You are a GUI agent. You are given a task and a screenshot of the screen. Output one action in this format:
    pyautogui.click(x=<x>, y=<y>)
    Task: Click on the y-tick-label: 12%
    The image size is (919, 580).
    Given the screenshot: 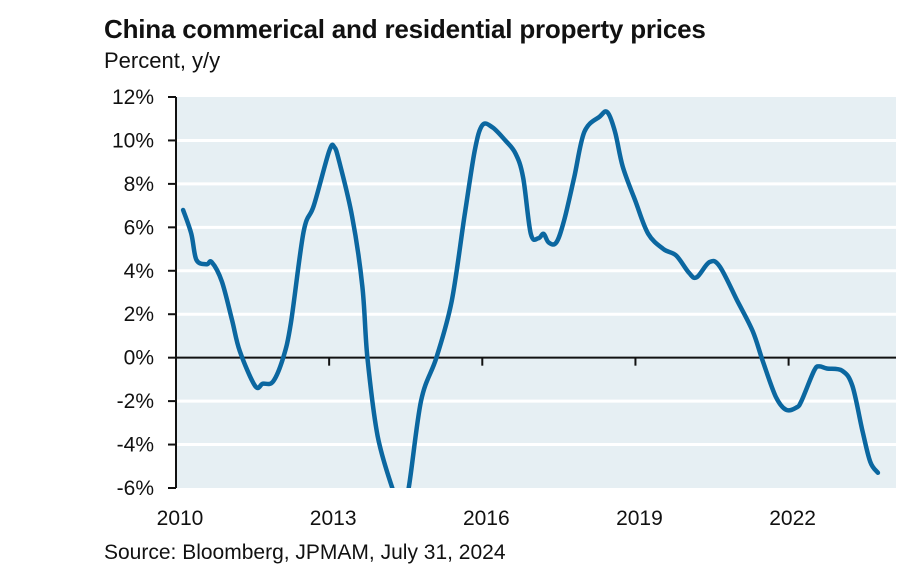 What is the action you would take?
    pyautogui.click(x=133, y=97)
    